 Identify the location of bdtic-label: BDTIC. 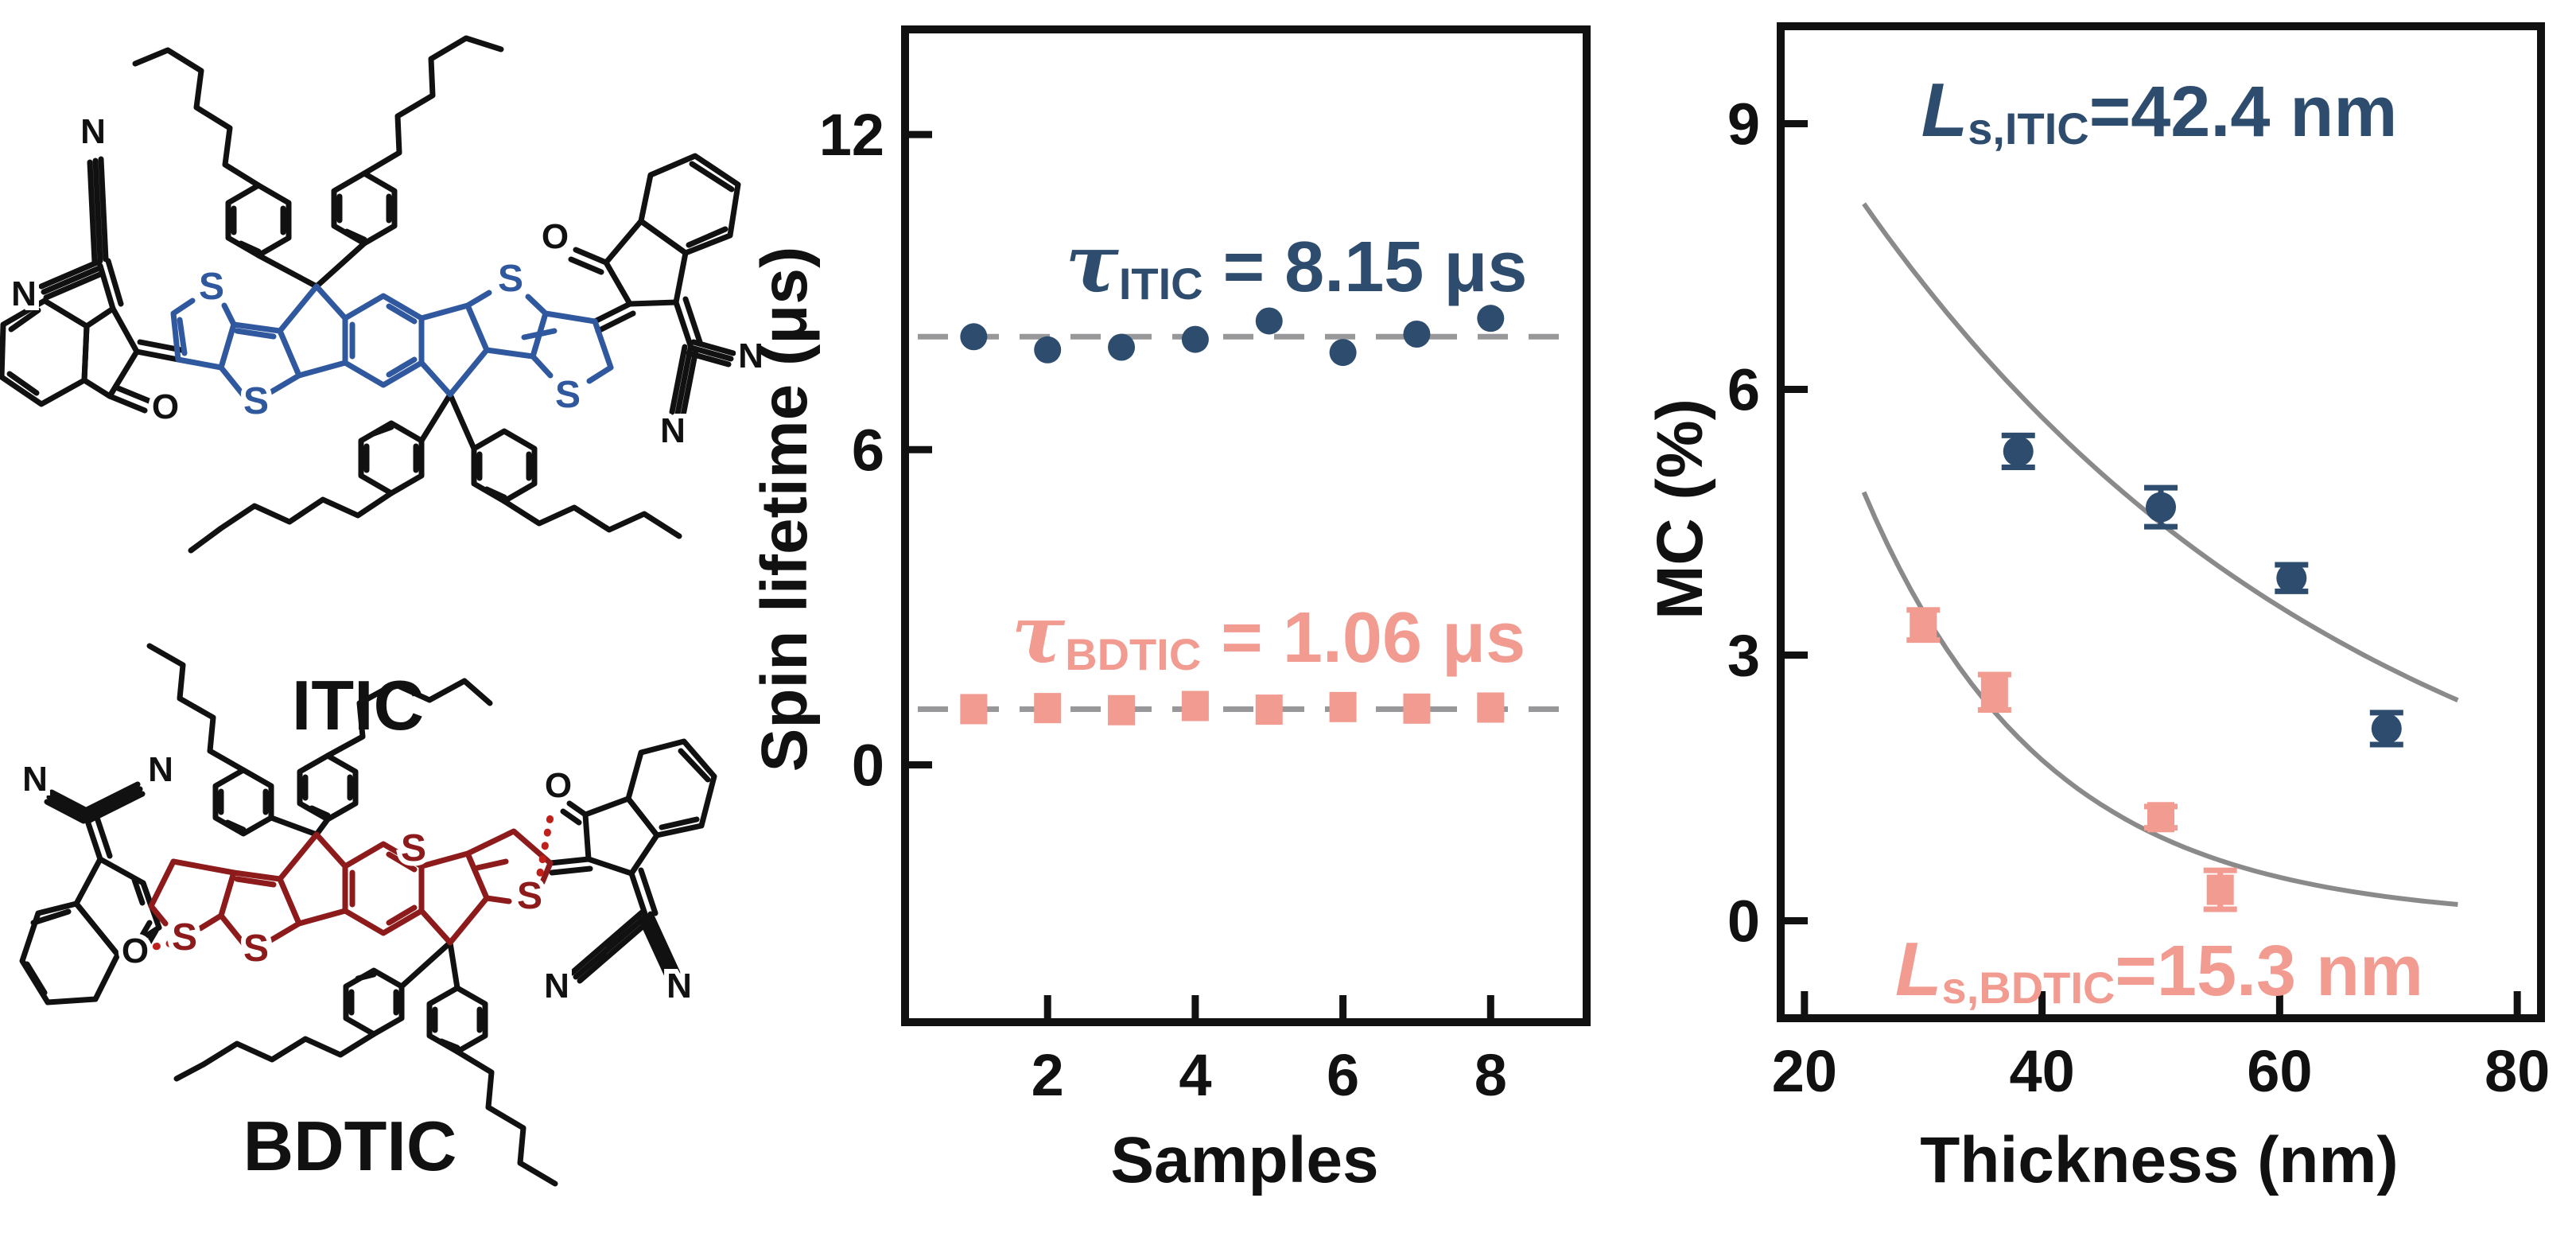
(350, 1146).